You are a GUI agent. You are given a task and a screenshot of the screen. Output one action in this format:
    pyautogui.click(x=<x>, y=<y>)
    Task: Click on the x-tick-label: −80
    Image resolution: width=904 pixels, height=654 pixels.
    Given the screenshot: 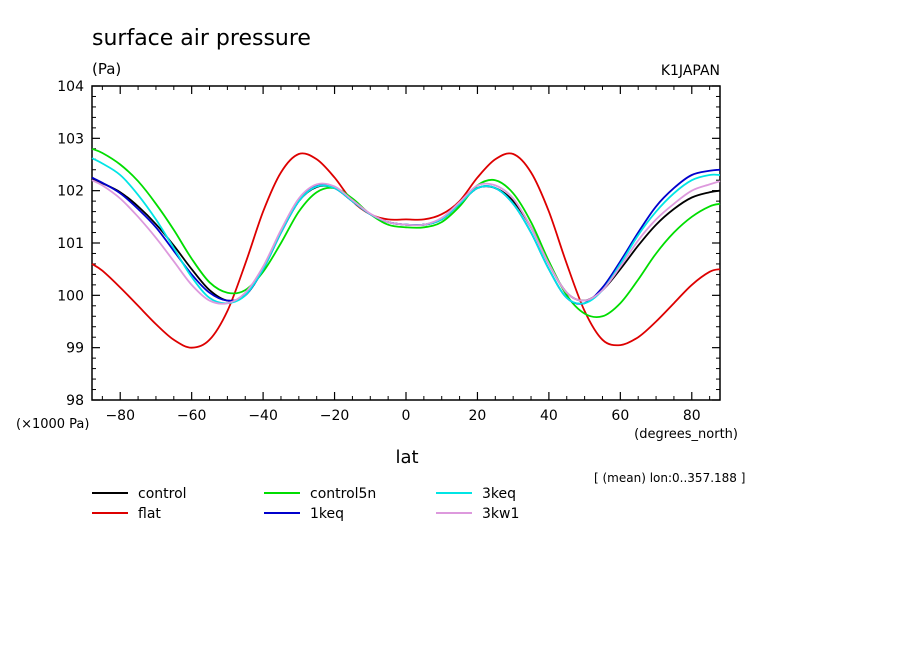 What is the action you would take?
    pyautogui.click(x=120, y=416)
    